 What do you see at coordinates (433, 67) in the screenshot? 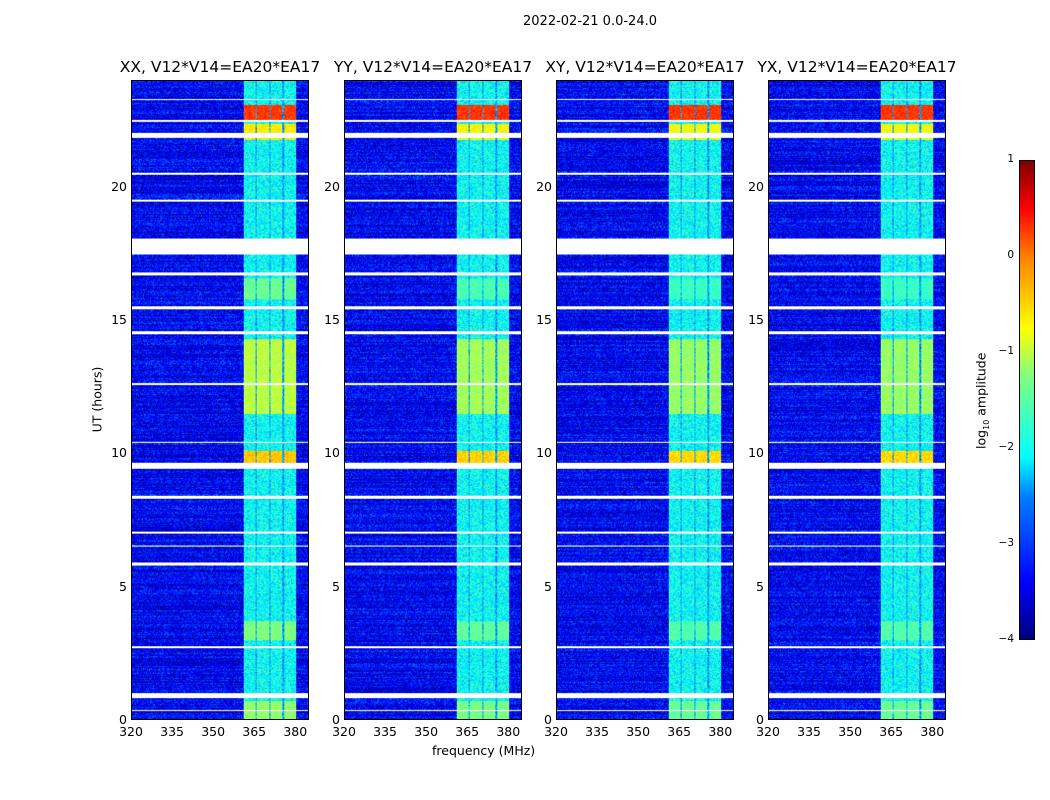
I see `panel-title: YY, V12*V14=EA20*EA17` at bounding box center [433, 67].